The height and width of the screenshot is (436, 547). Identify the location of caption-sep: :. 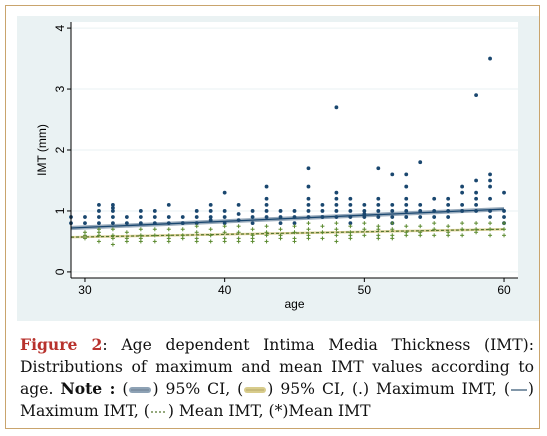
(105, 345).